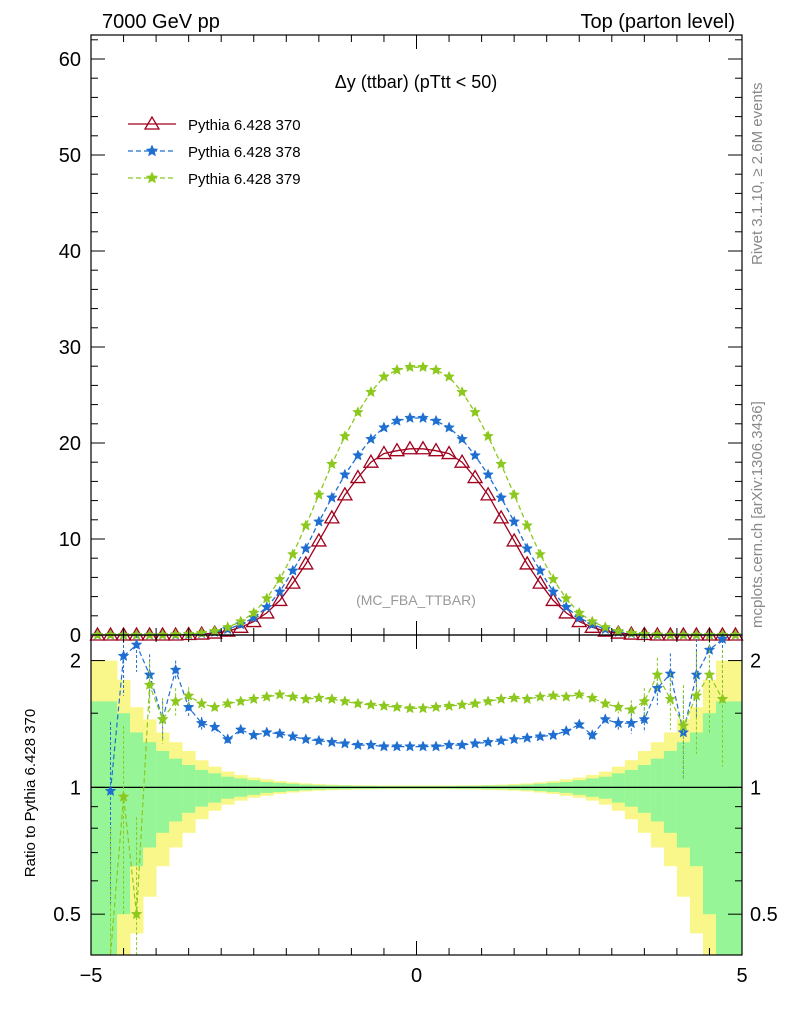 This screenshot has width=786, height=1024. What do you see at coordinates (70, 252) in the screenshot?
I see `main-ytick-label: 40` at bounding box center [70, 252].